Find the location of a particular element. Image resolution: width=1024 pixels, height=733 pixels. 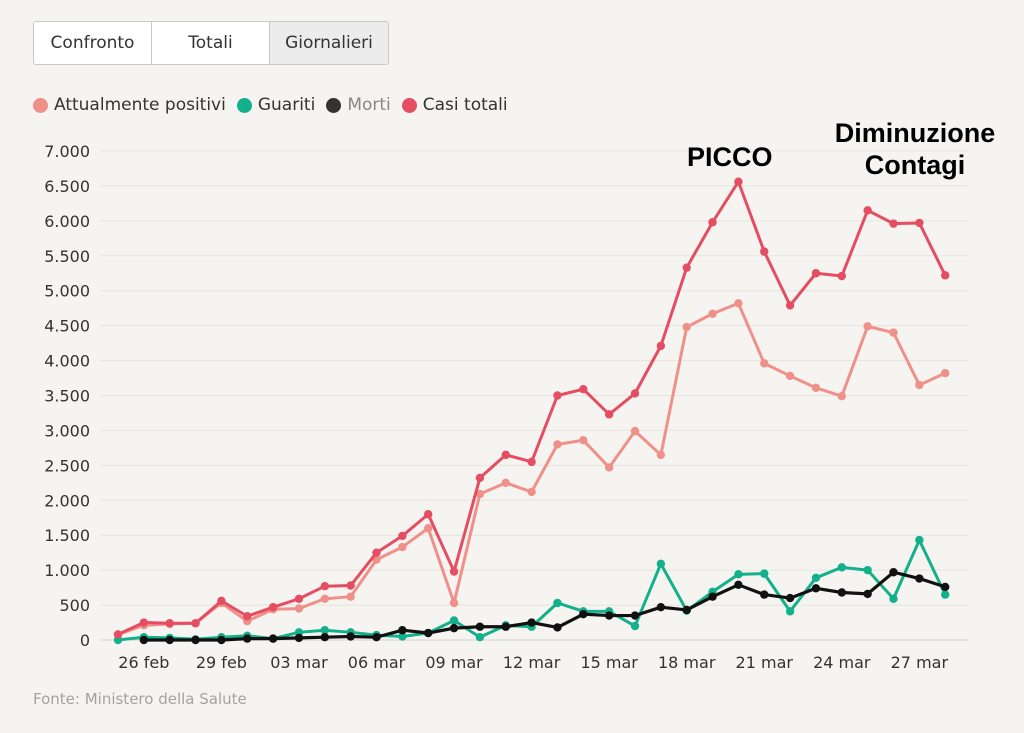

y-tick-label: 5.500 is located at coordinates (67, 256).